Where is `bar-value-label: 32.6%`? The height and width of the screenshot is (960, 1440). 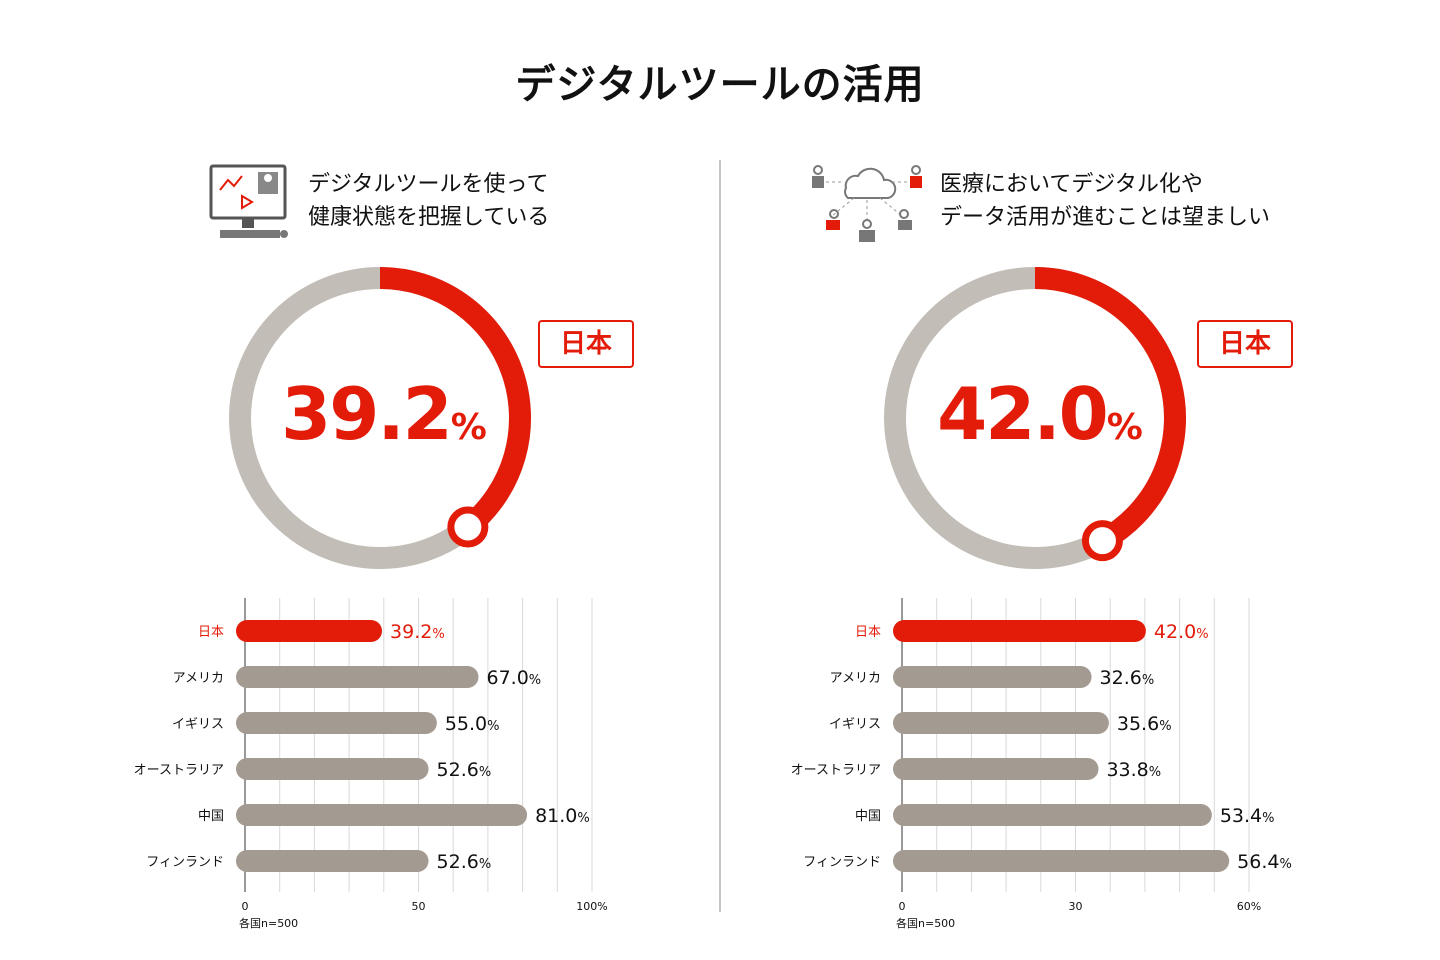 bar-value-label: 32.6% is located at coordinates (1127, 678).